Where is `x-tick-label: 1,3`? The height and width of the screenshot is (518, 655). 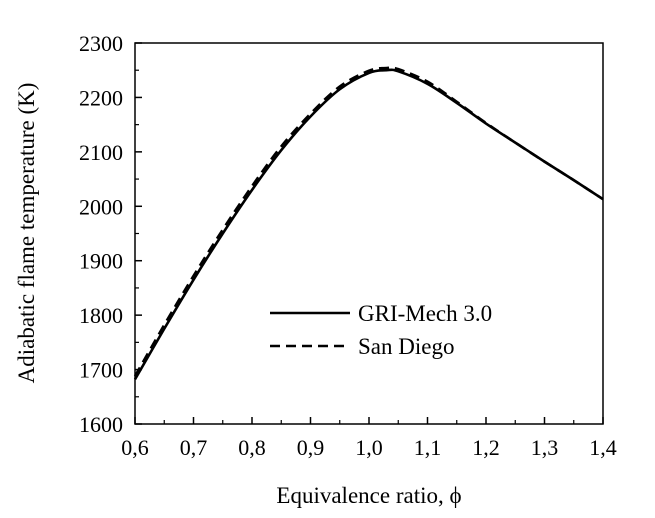
x-tick-label: 1,3 is located at coordinates (545, 447).